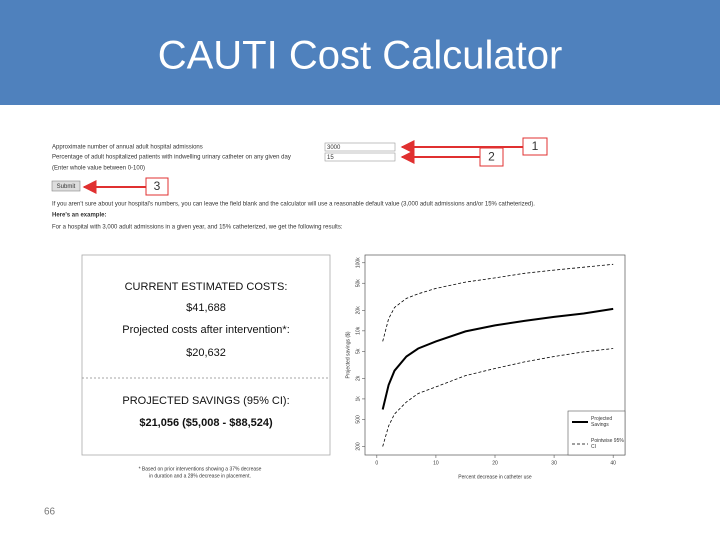  I want to click on x-tick-label: 20, so click(495, 463).